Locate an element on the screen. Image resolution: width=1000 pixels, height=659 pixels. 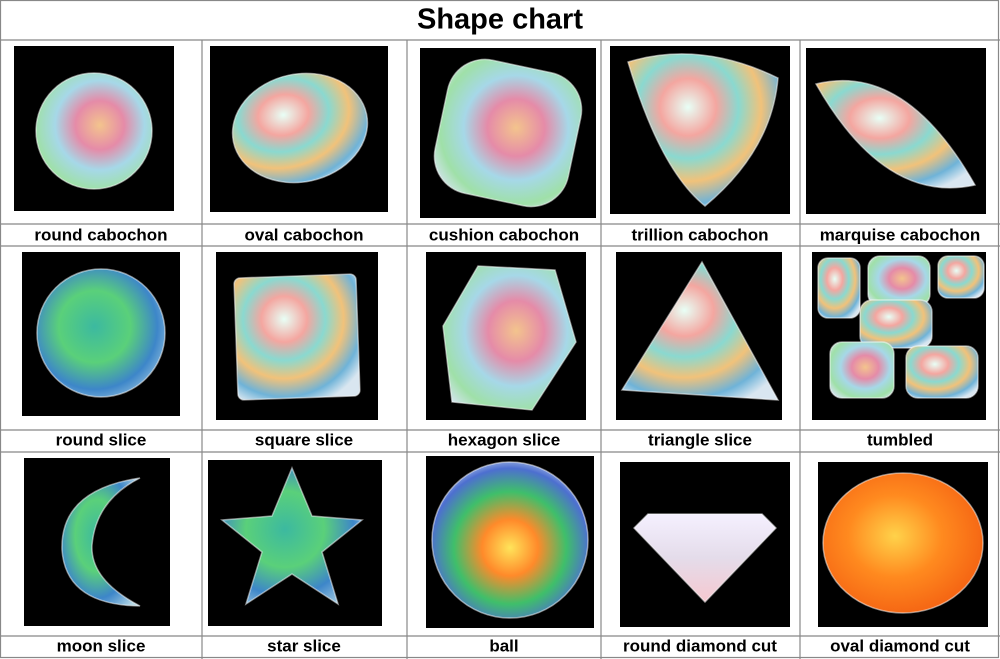
shape-label: moon slice is located at coordinates (101, 645).